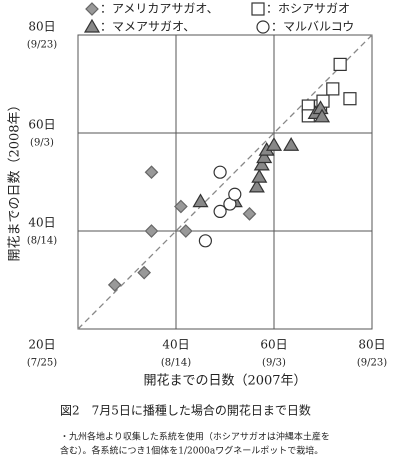 The height and width of the screenshot is (462, 400). I want to click on note: ・九州各地より収集した系統を使用（ホシアサガオは沖縄本土産を, so click(195, 437).